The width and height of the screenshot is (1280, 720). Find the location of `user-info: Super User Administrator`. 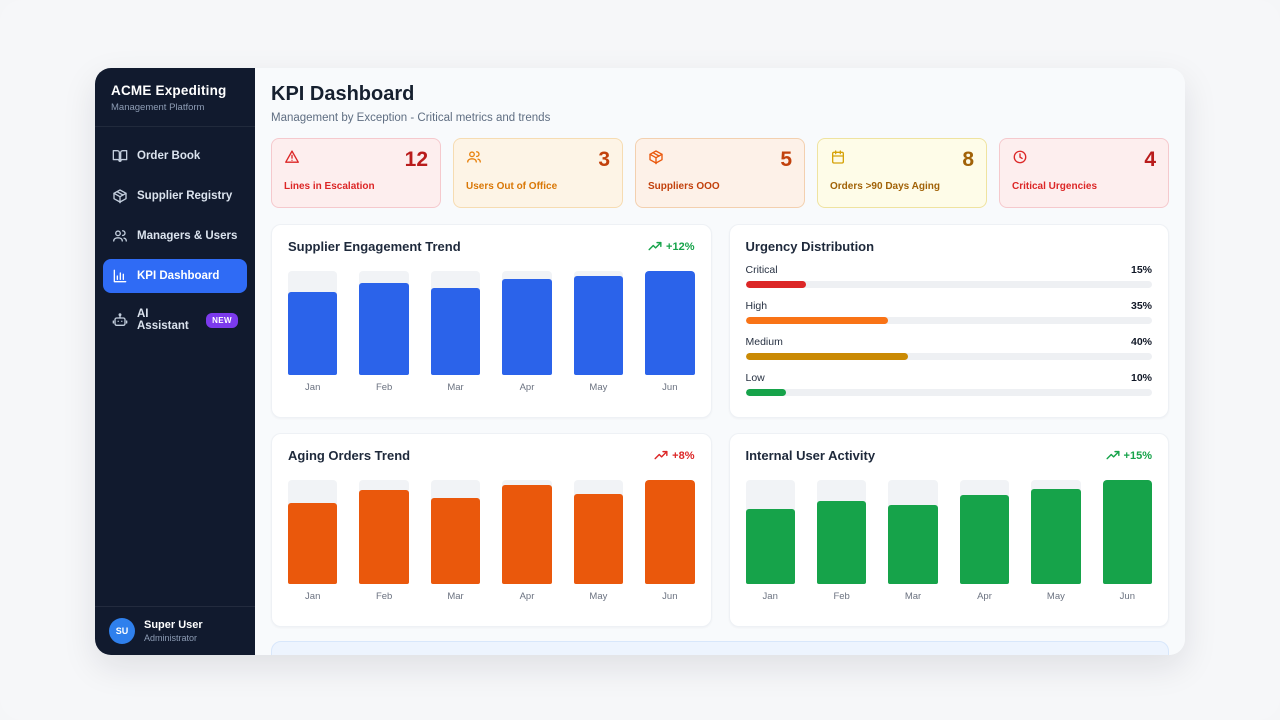

user-info: Super User Administrator is located at coordinates (173, 631).